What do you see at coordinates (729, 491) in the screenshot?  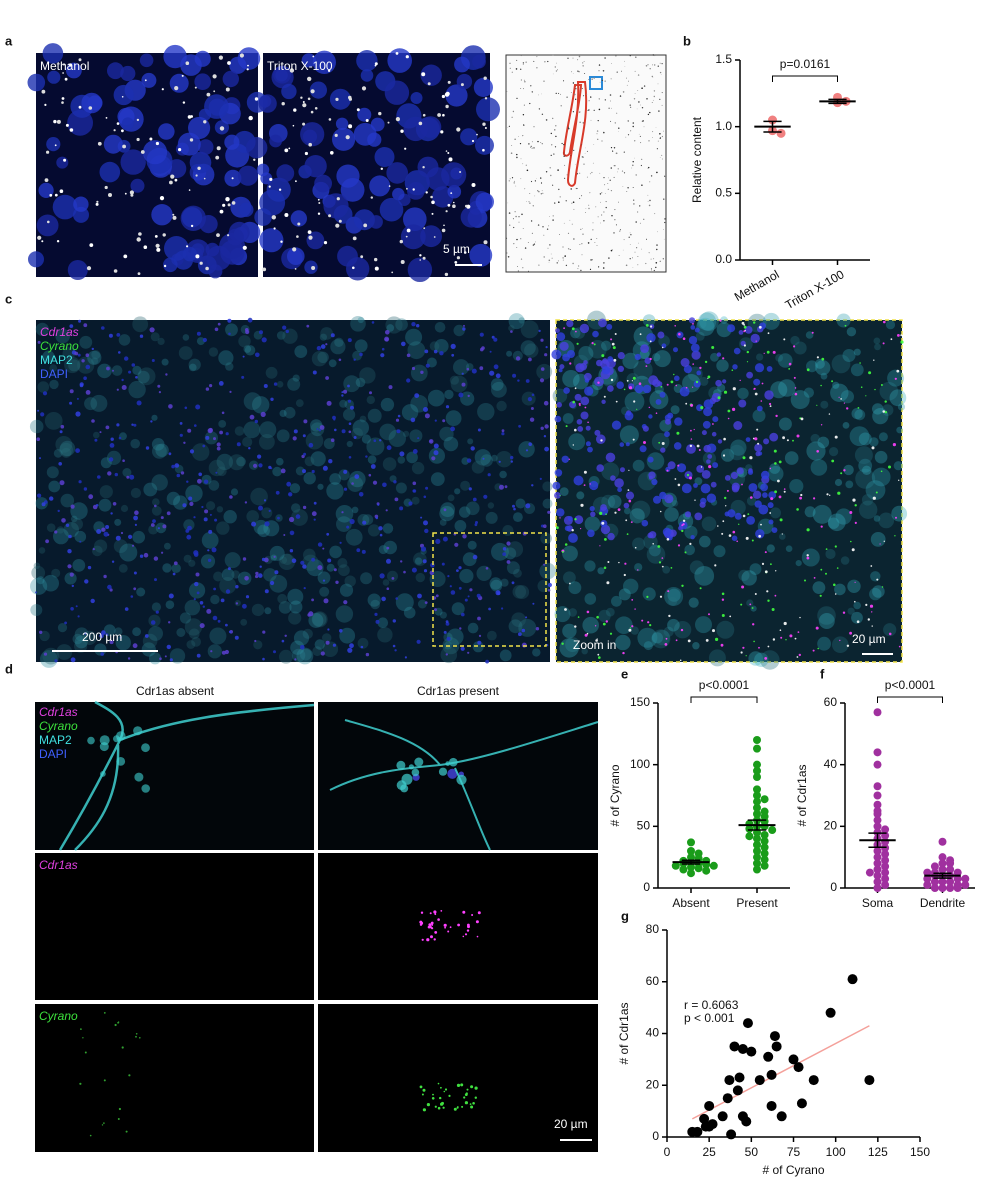 I see `image-zoom` at bounding box center [729, 491].